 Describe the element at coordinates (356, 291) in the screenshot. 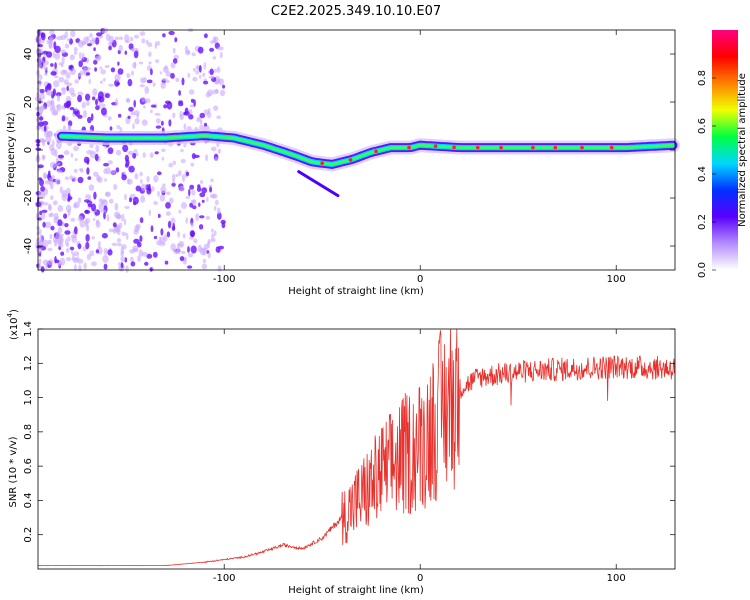

I see `spectrogram-xlabel: Height of straight line (km)` at that location.